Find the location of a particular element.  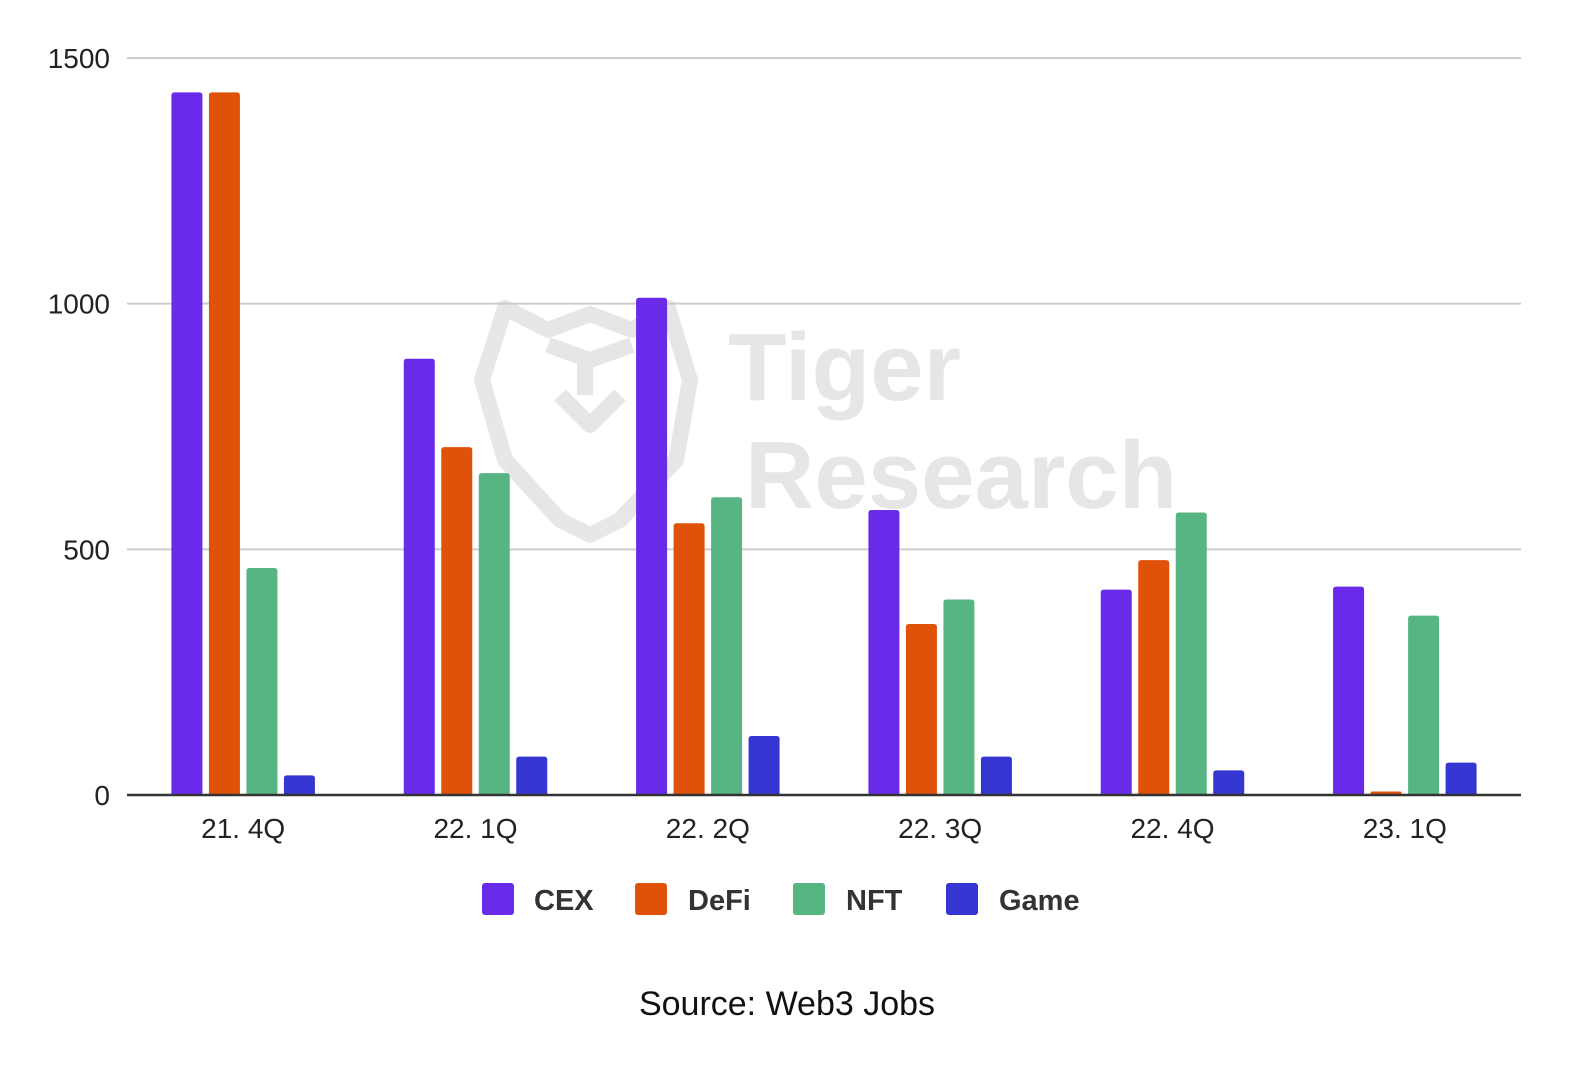

x-tick-label: 23. 1Q is located at coordinates (1405, 828).